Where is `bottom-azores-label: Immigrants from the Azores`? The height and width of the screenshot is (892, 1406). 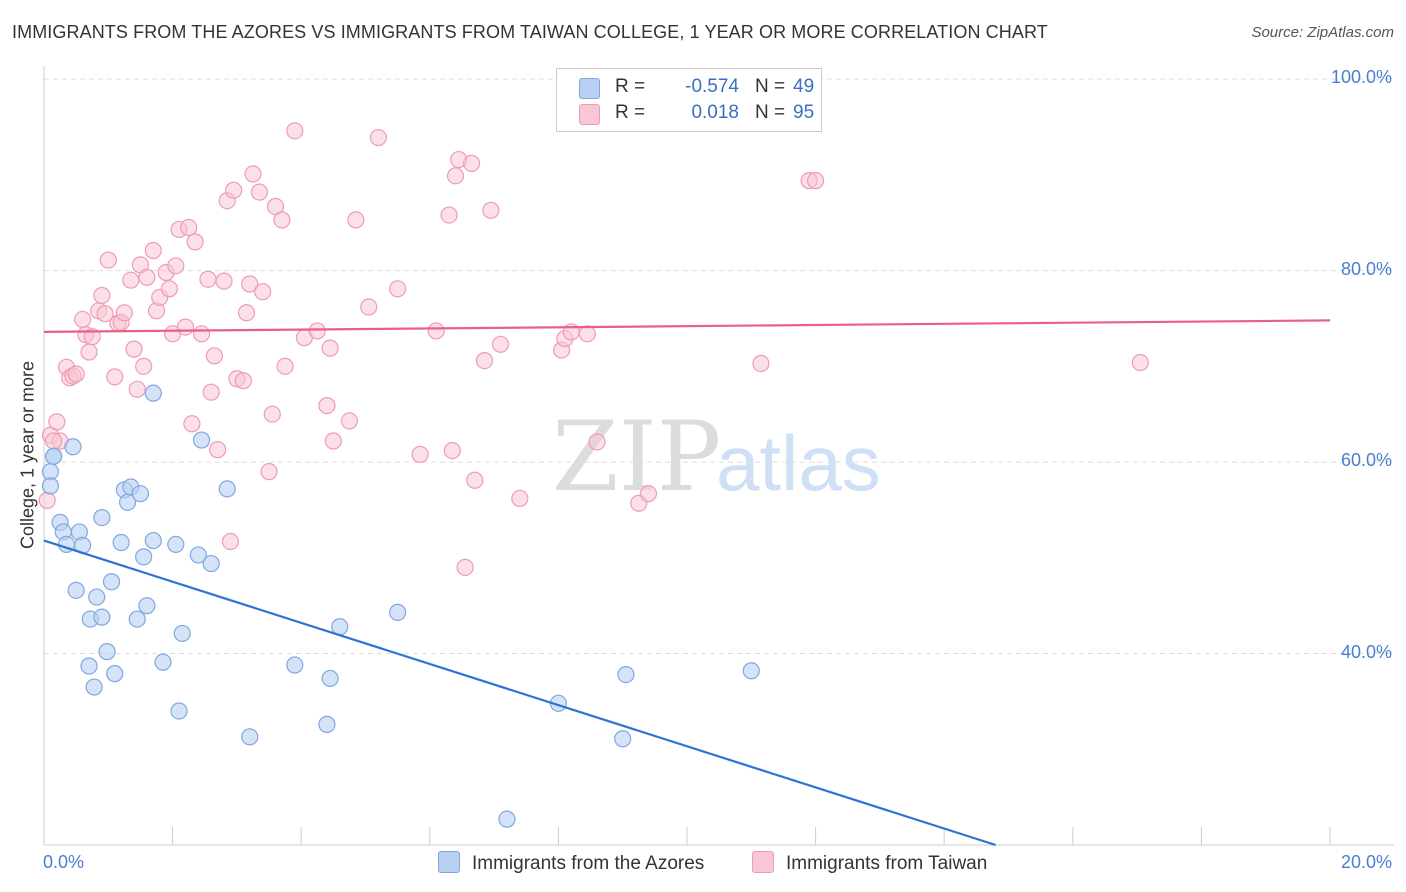 bottom-azores-label: Immigrants from the Azores is located at coordinates (588, 863).